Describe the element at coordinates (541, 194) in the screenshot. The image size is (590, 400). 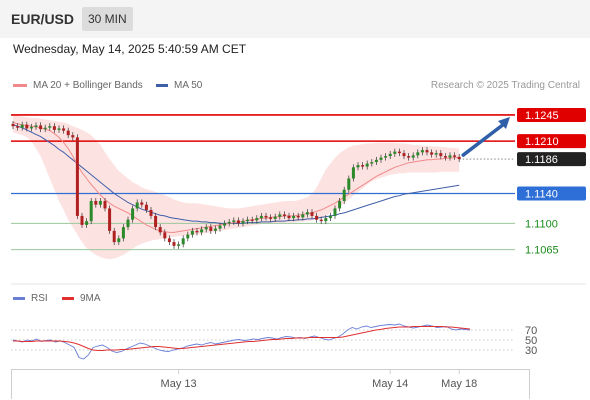
I see `level-label-1.1140: 1.1140` at that location.